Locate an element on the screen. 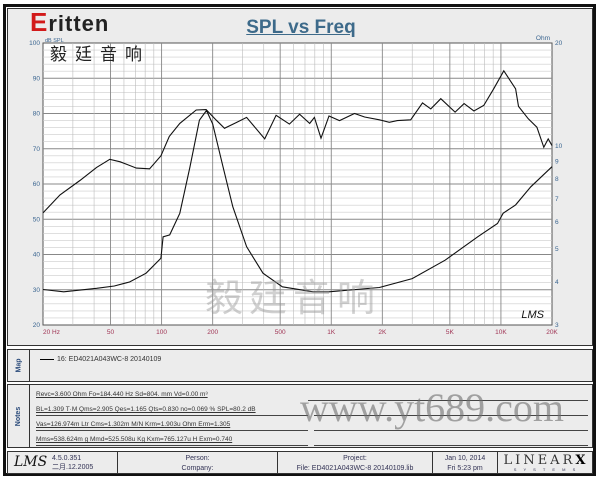 The height and width of the screenshot is (479, 600). y2-tick-label: 3 is located at coordinates (557, 325).